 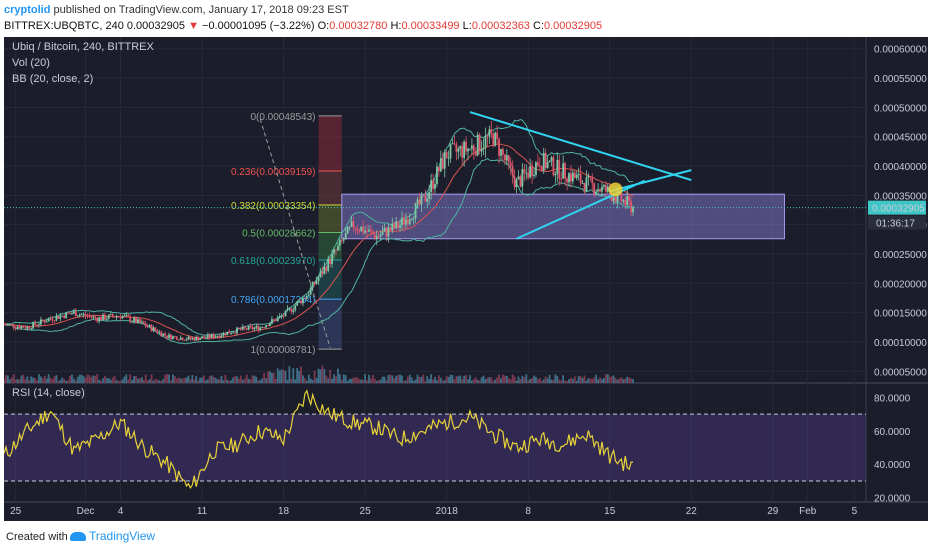 I want to click on countdown-badge, so click(x=897, y=222).